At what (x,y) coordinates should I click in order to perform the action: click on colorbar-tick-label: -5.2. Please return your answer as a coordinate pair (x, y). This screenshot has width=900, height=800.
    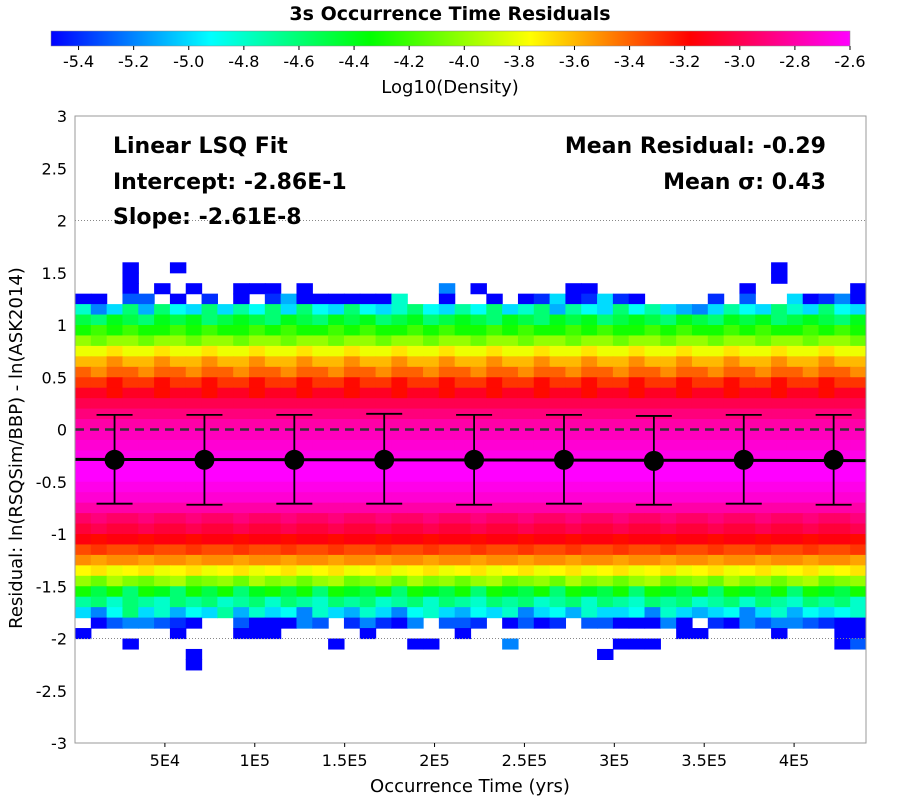
    Looking at the image, I should click on (133, 61).